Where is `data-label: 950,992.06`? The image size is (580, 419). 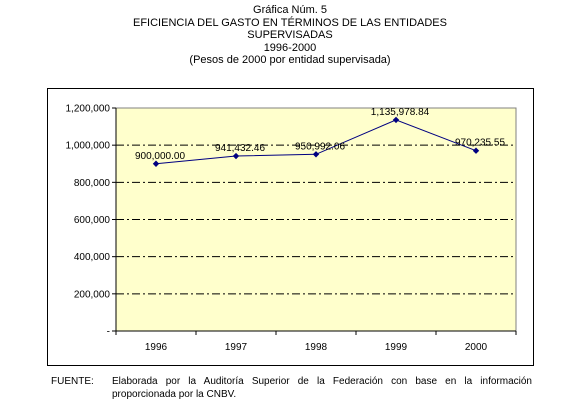 data-label: 950,992.06 is located at coordinates (320, 146).